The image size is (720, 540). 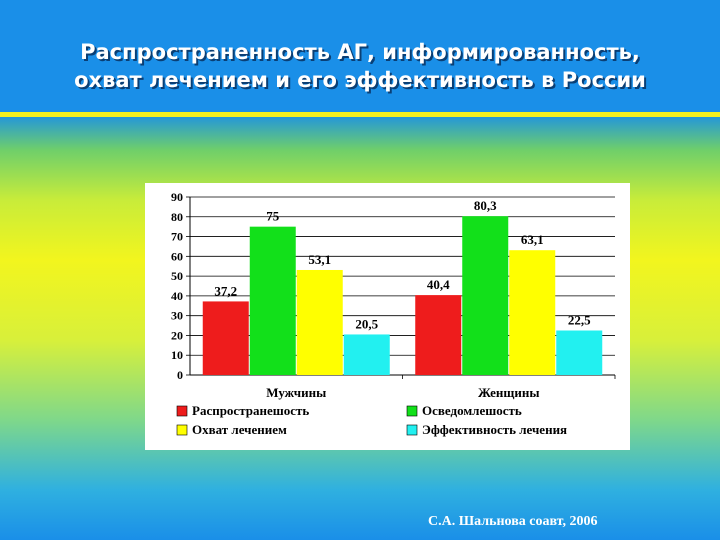 I want to click on data-label: 22,5, so click(x=579, y=320).